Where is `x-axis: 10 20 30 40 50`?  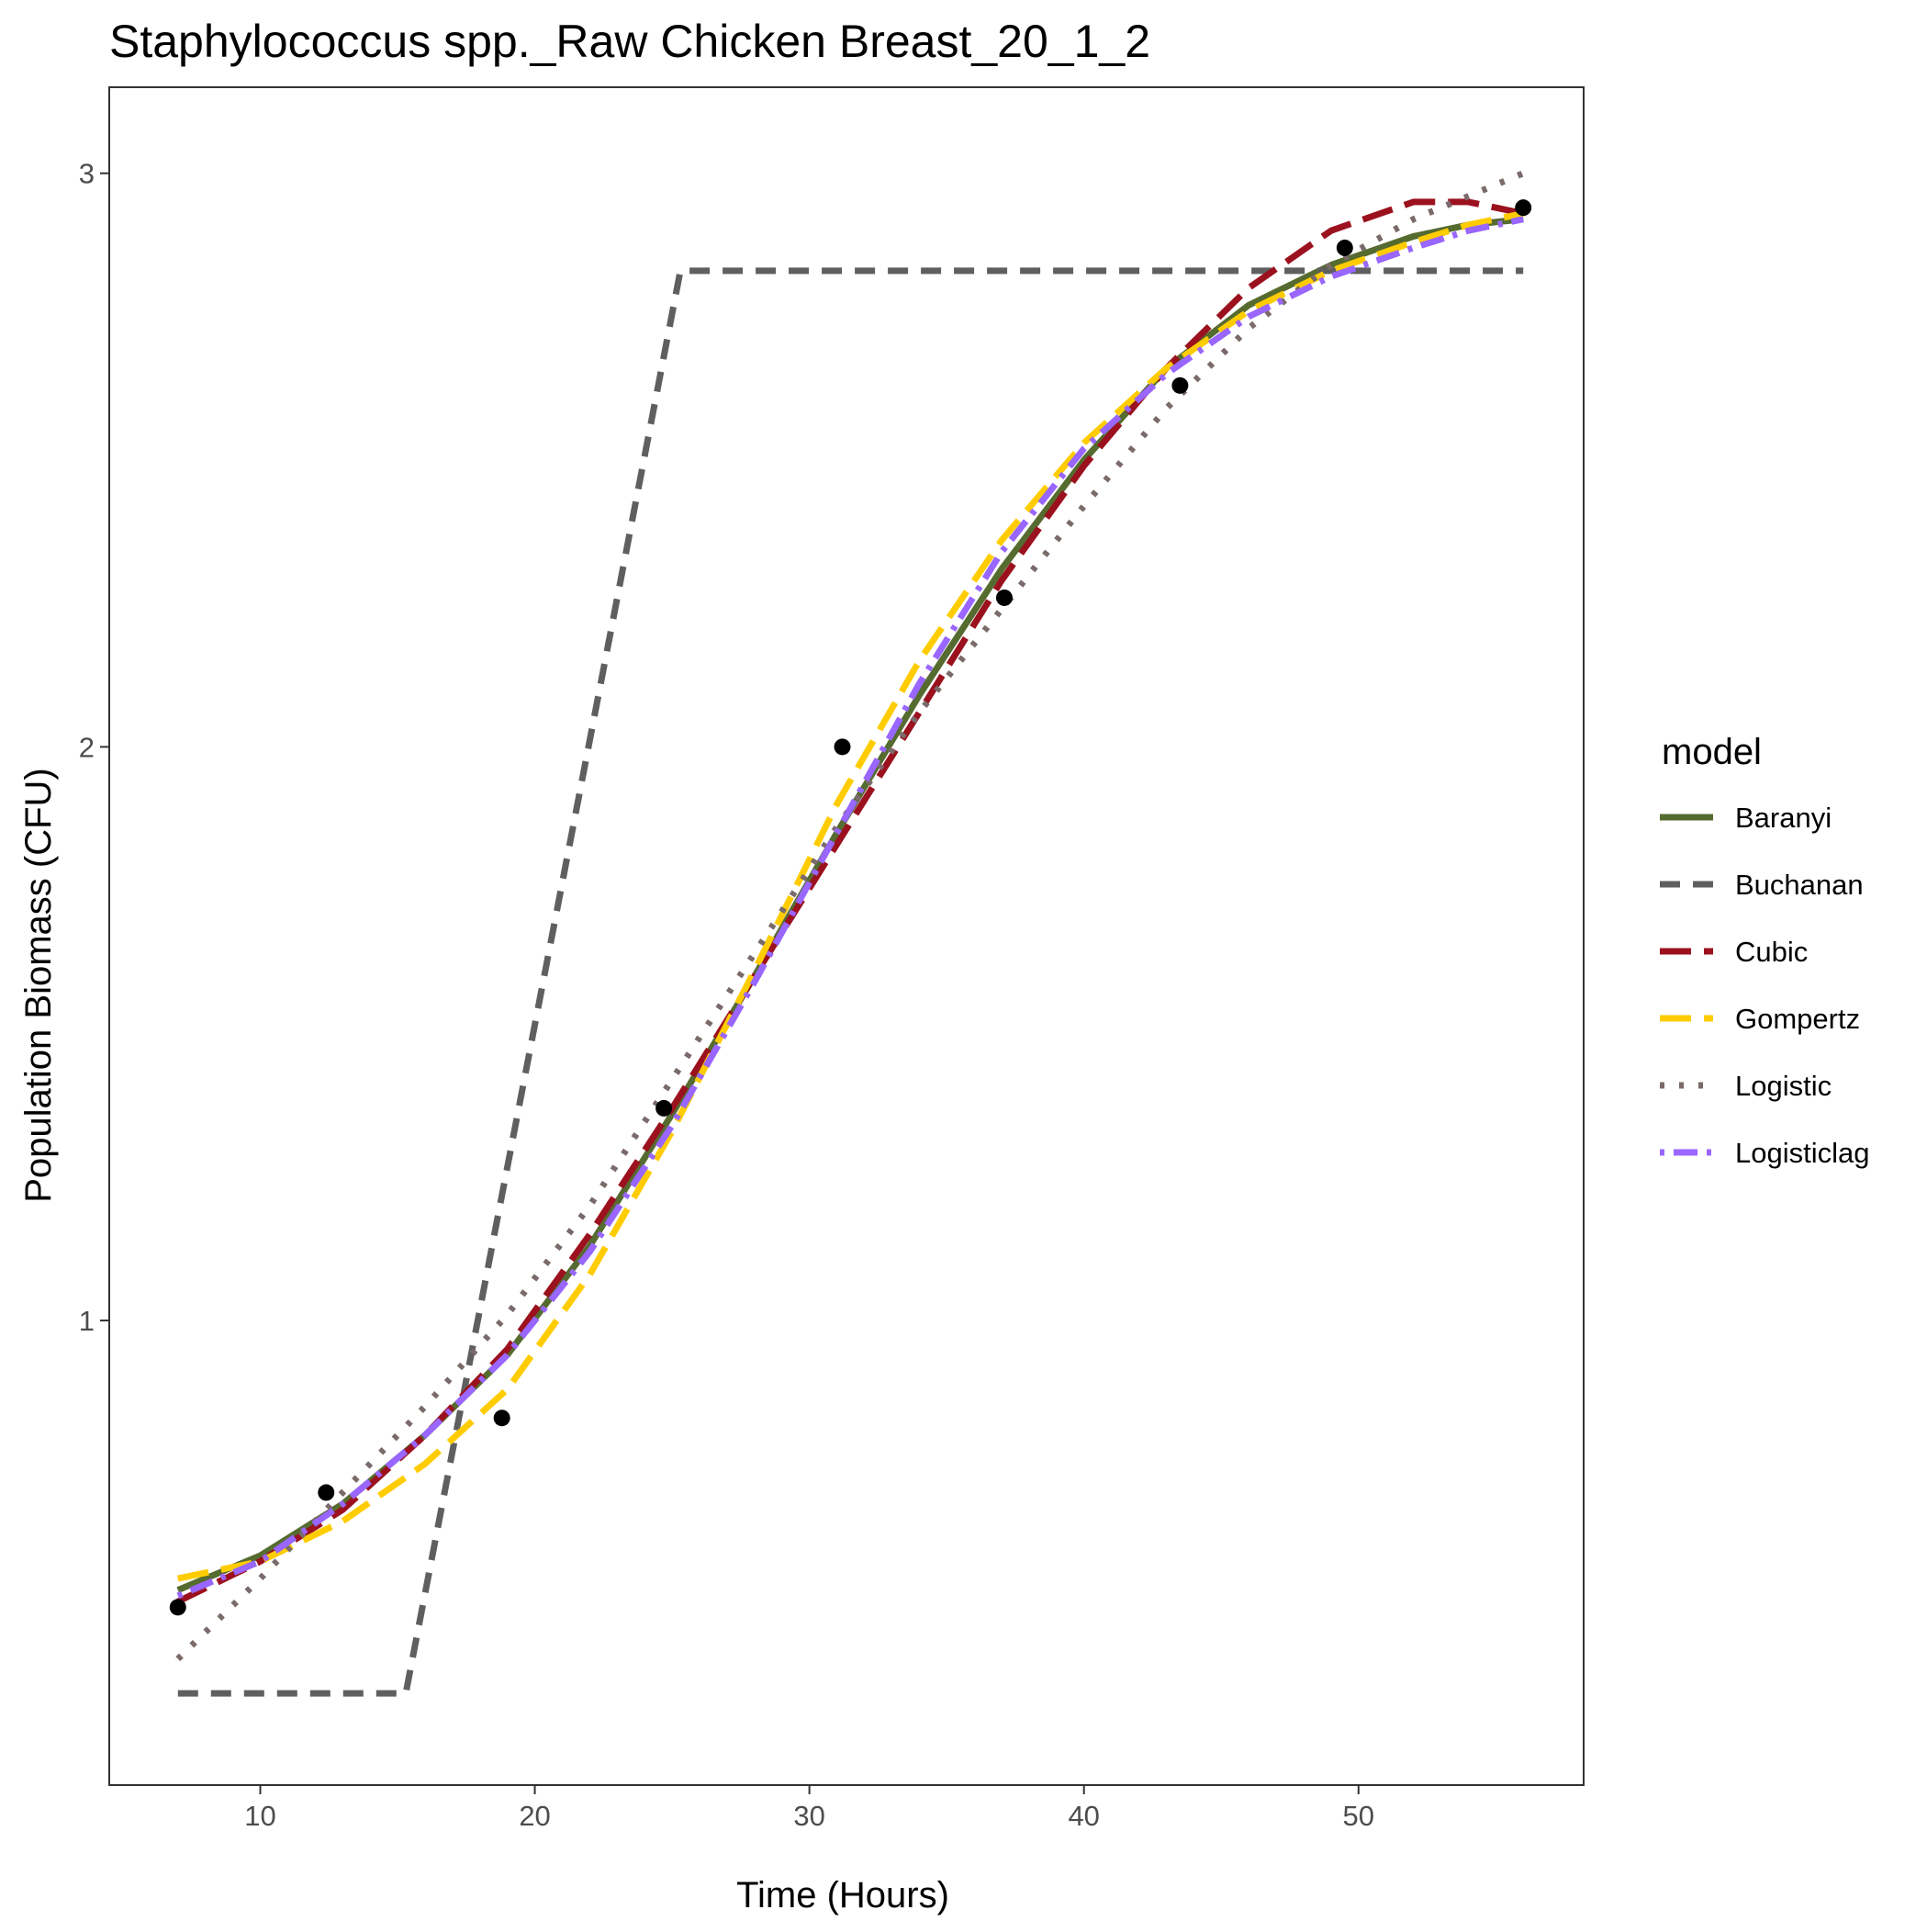 x-axis: 10 20 30 40 50 is located at coordinates (809, 1808).